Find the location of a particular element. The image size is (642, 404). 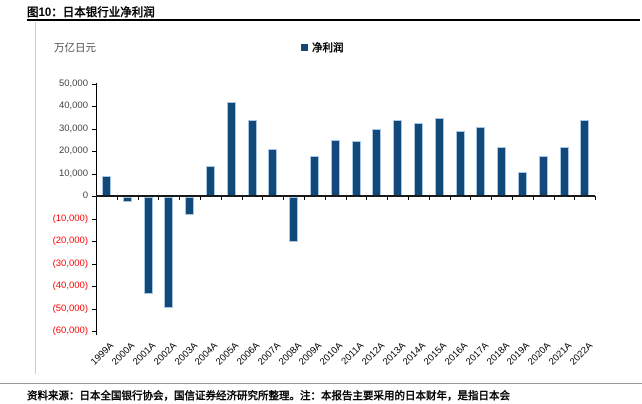

legend-label: 净利润 is located at coordinates (328, 48).